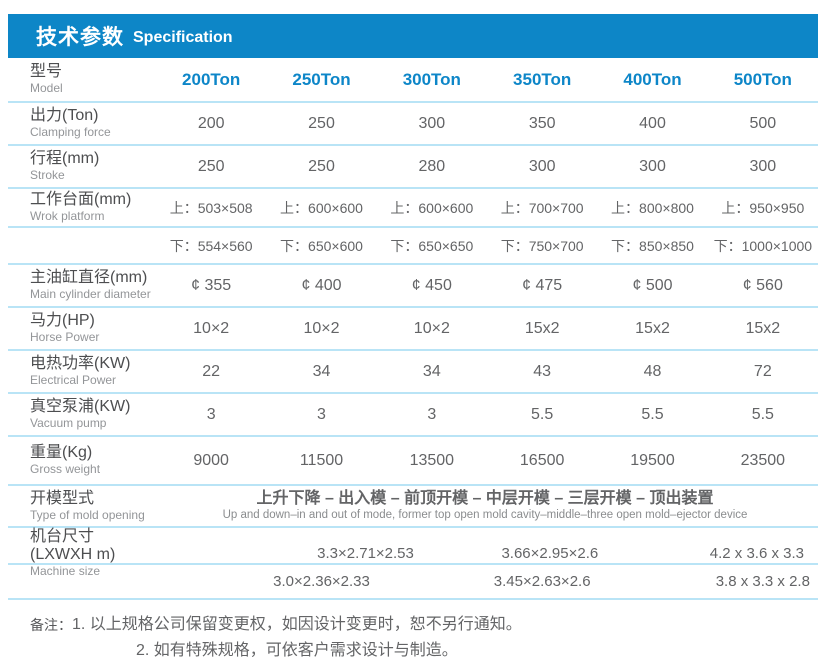 Image resolution: width=832 pixels, height=670 pixels. Describe the element at coordinates (211, 245) in the screenshot. I see `spec-value: 下：554×560` at that location.